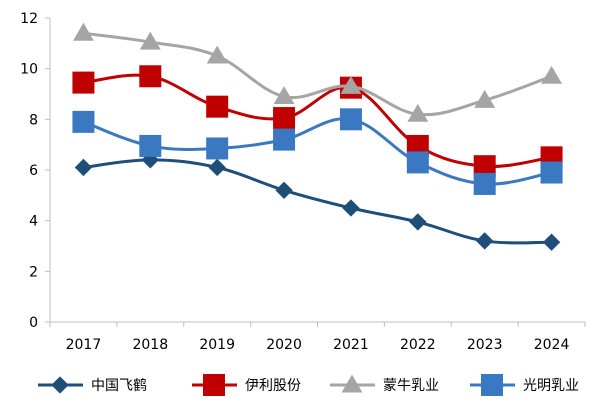 The height and width of the screenshot is (403, 598). I want to click on x-tick-label: 2021, so click(351, 345).